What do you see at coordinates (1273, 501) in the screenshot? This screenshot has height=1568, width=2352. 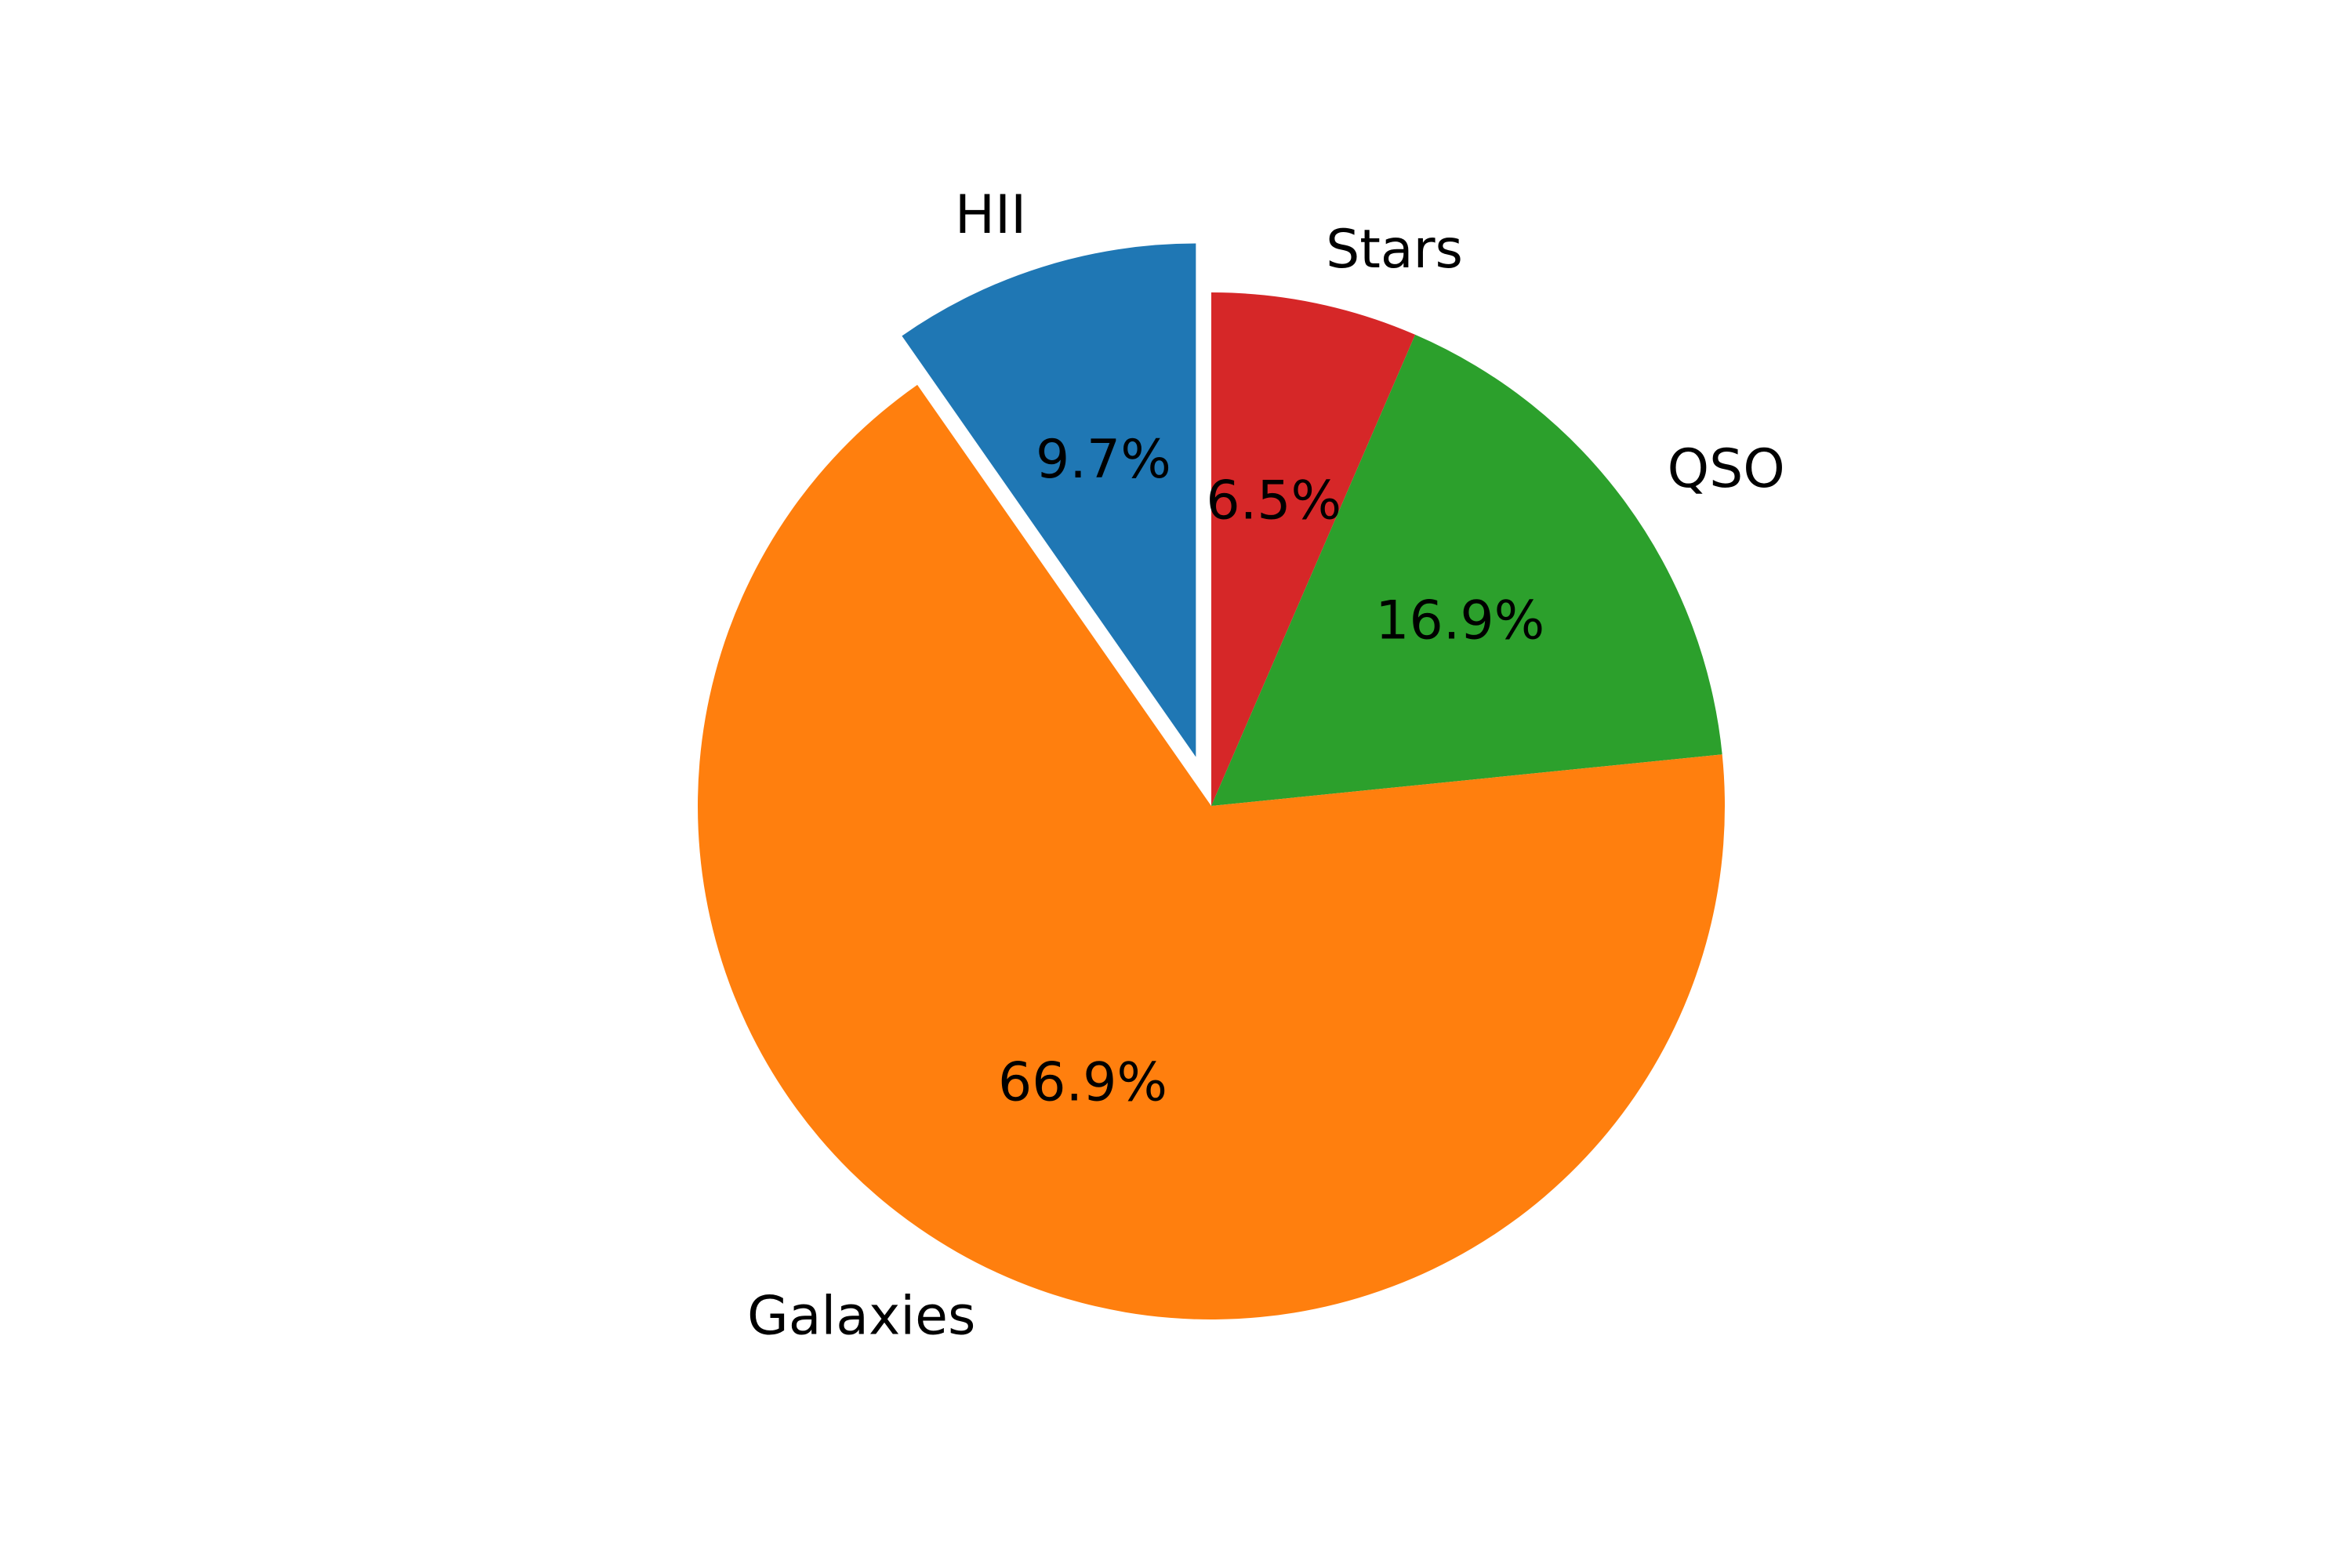 I see `slice-pct-stars: 6.5%` at bounding box center [1273, 501].